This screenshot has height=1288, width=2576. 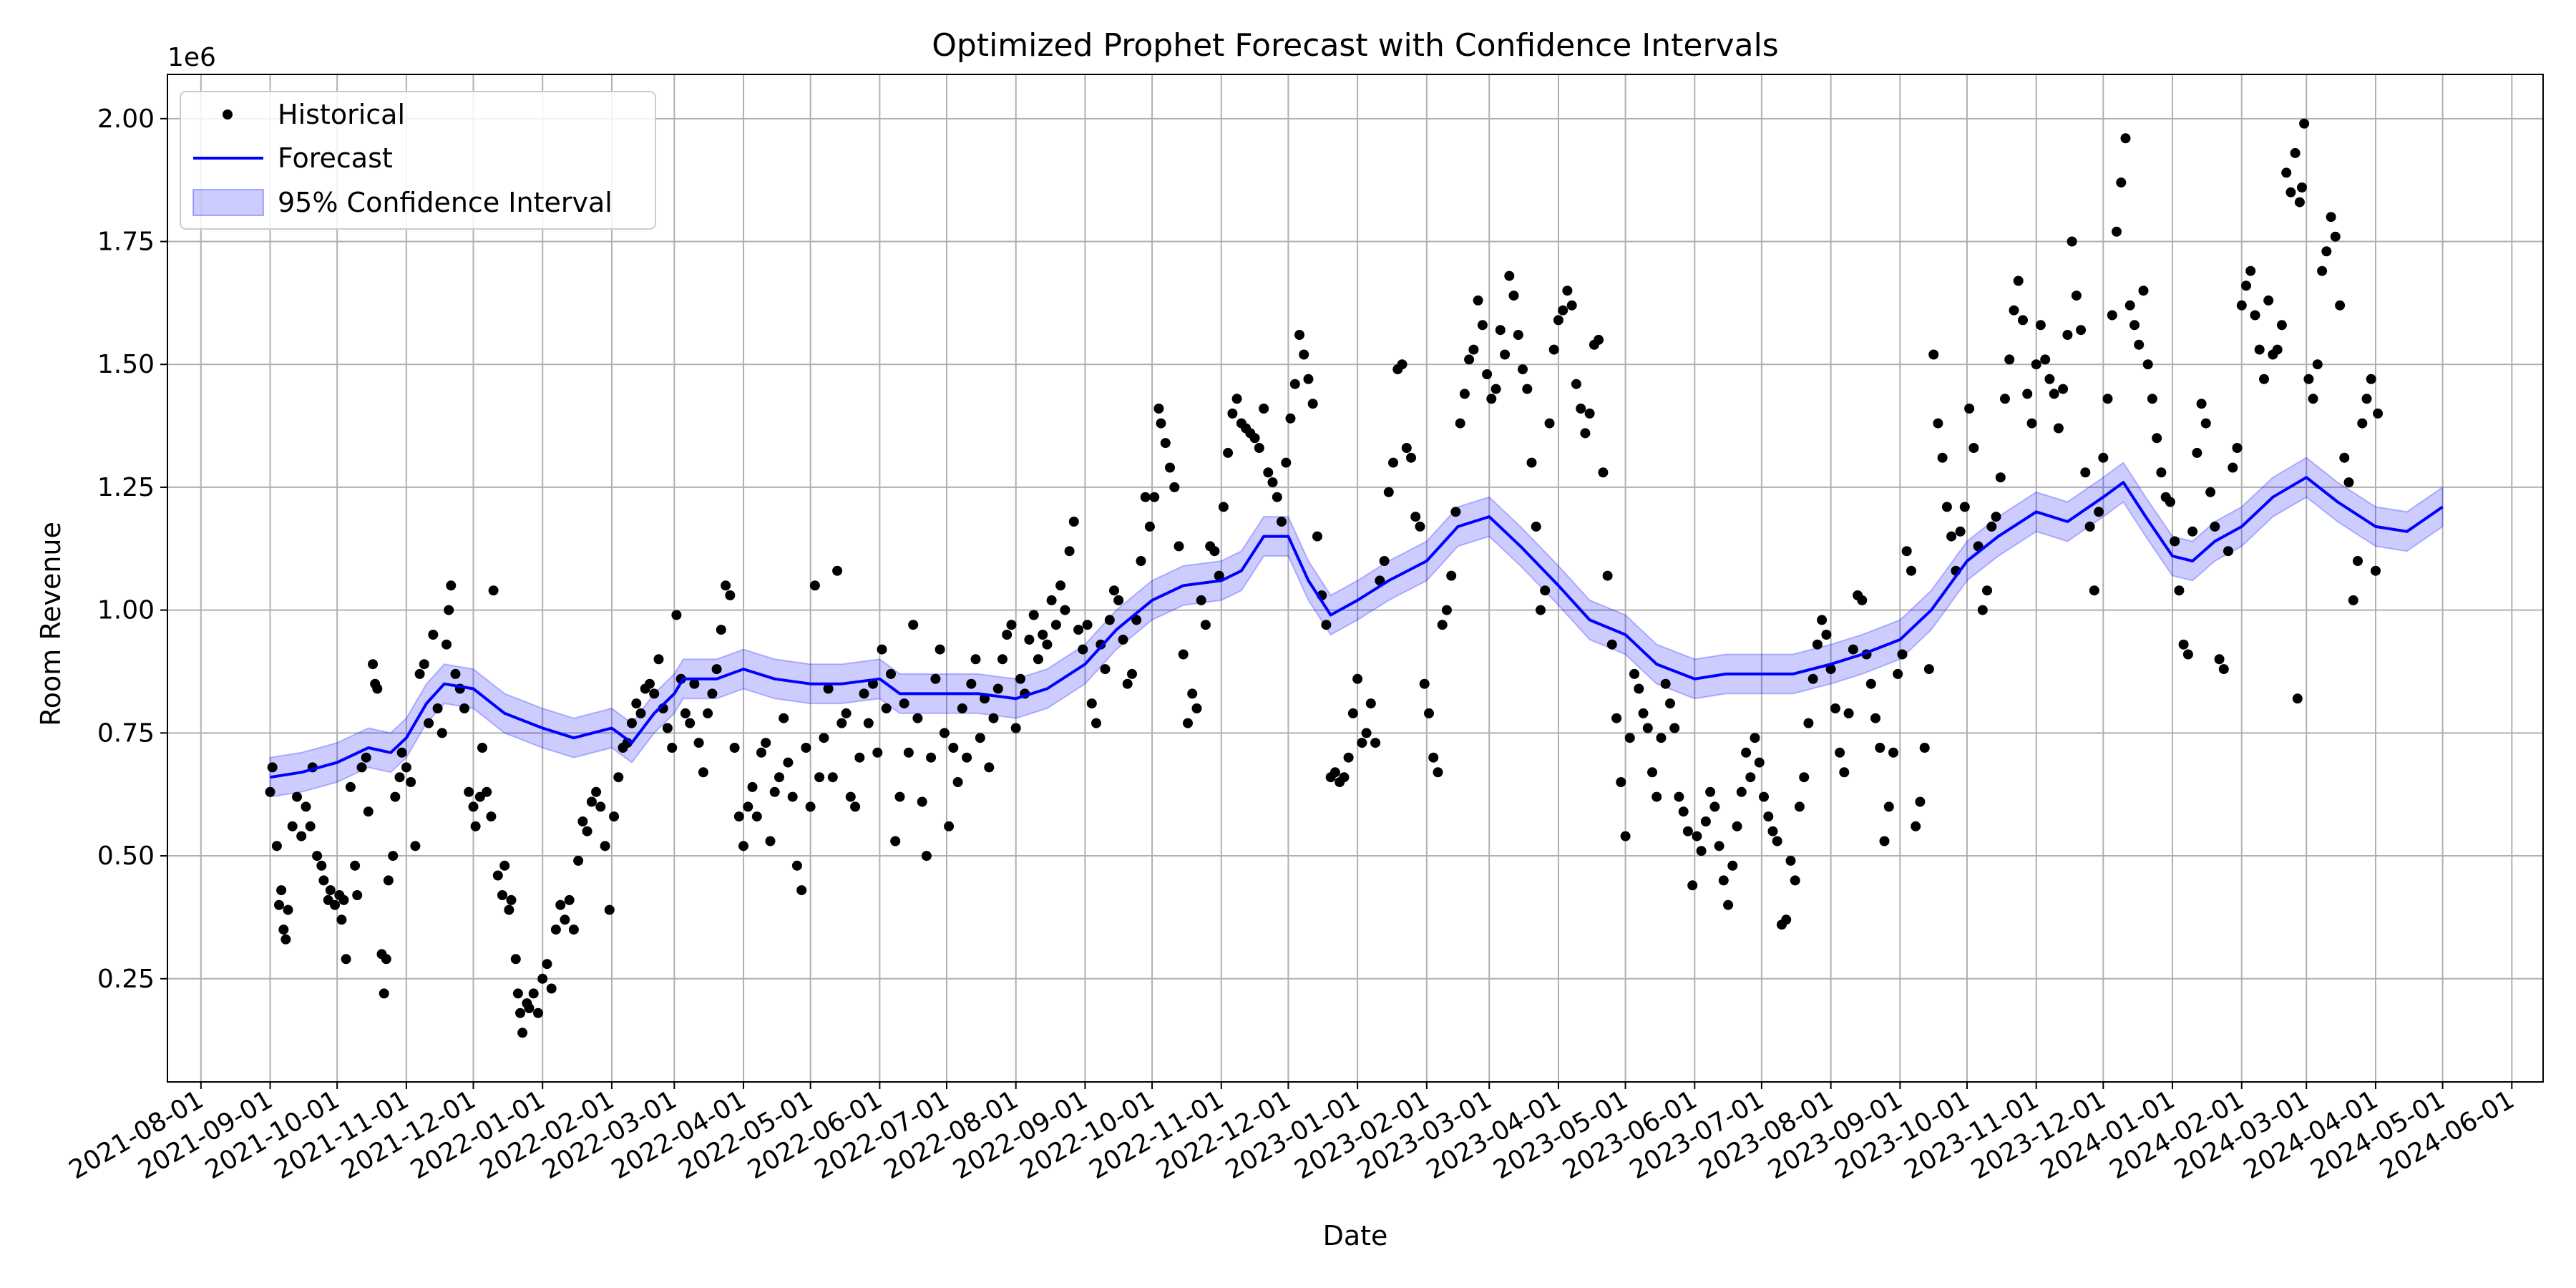 What do you see at coordinates (418, 160) in the screenshot?
I see `legend-box` at bounding box center [418, 160].